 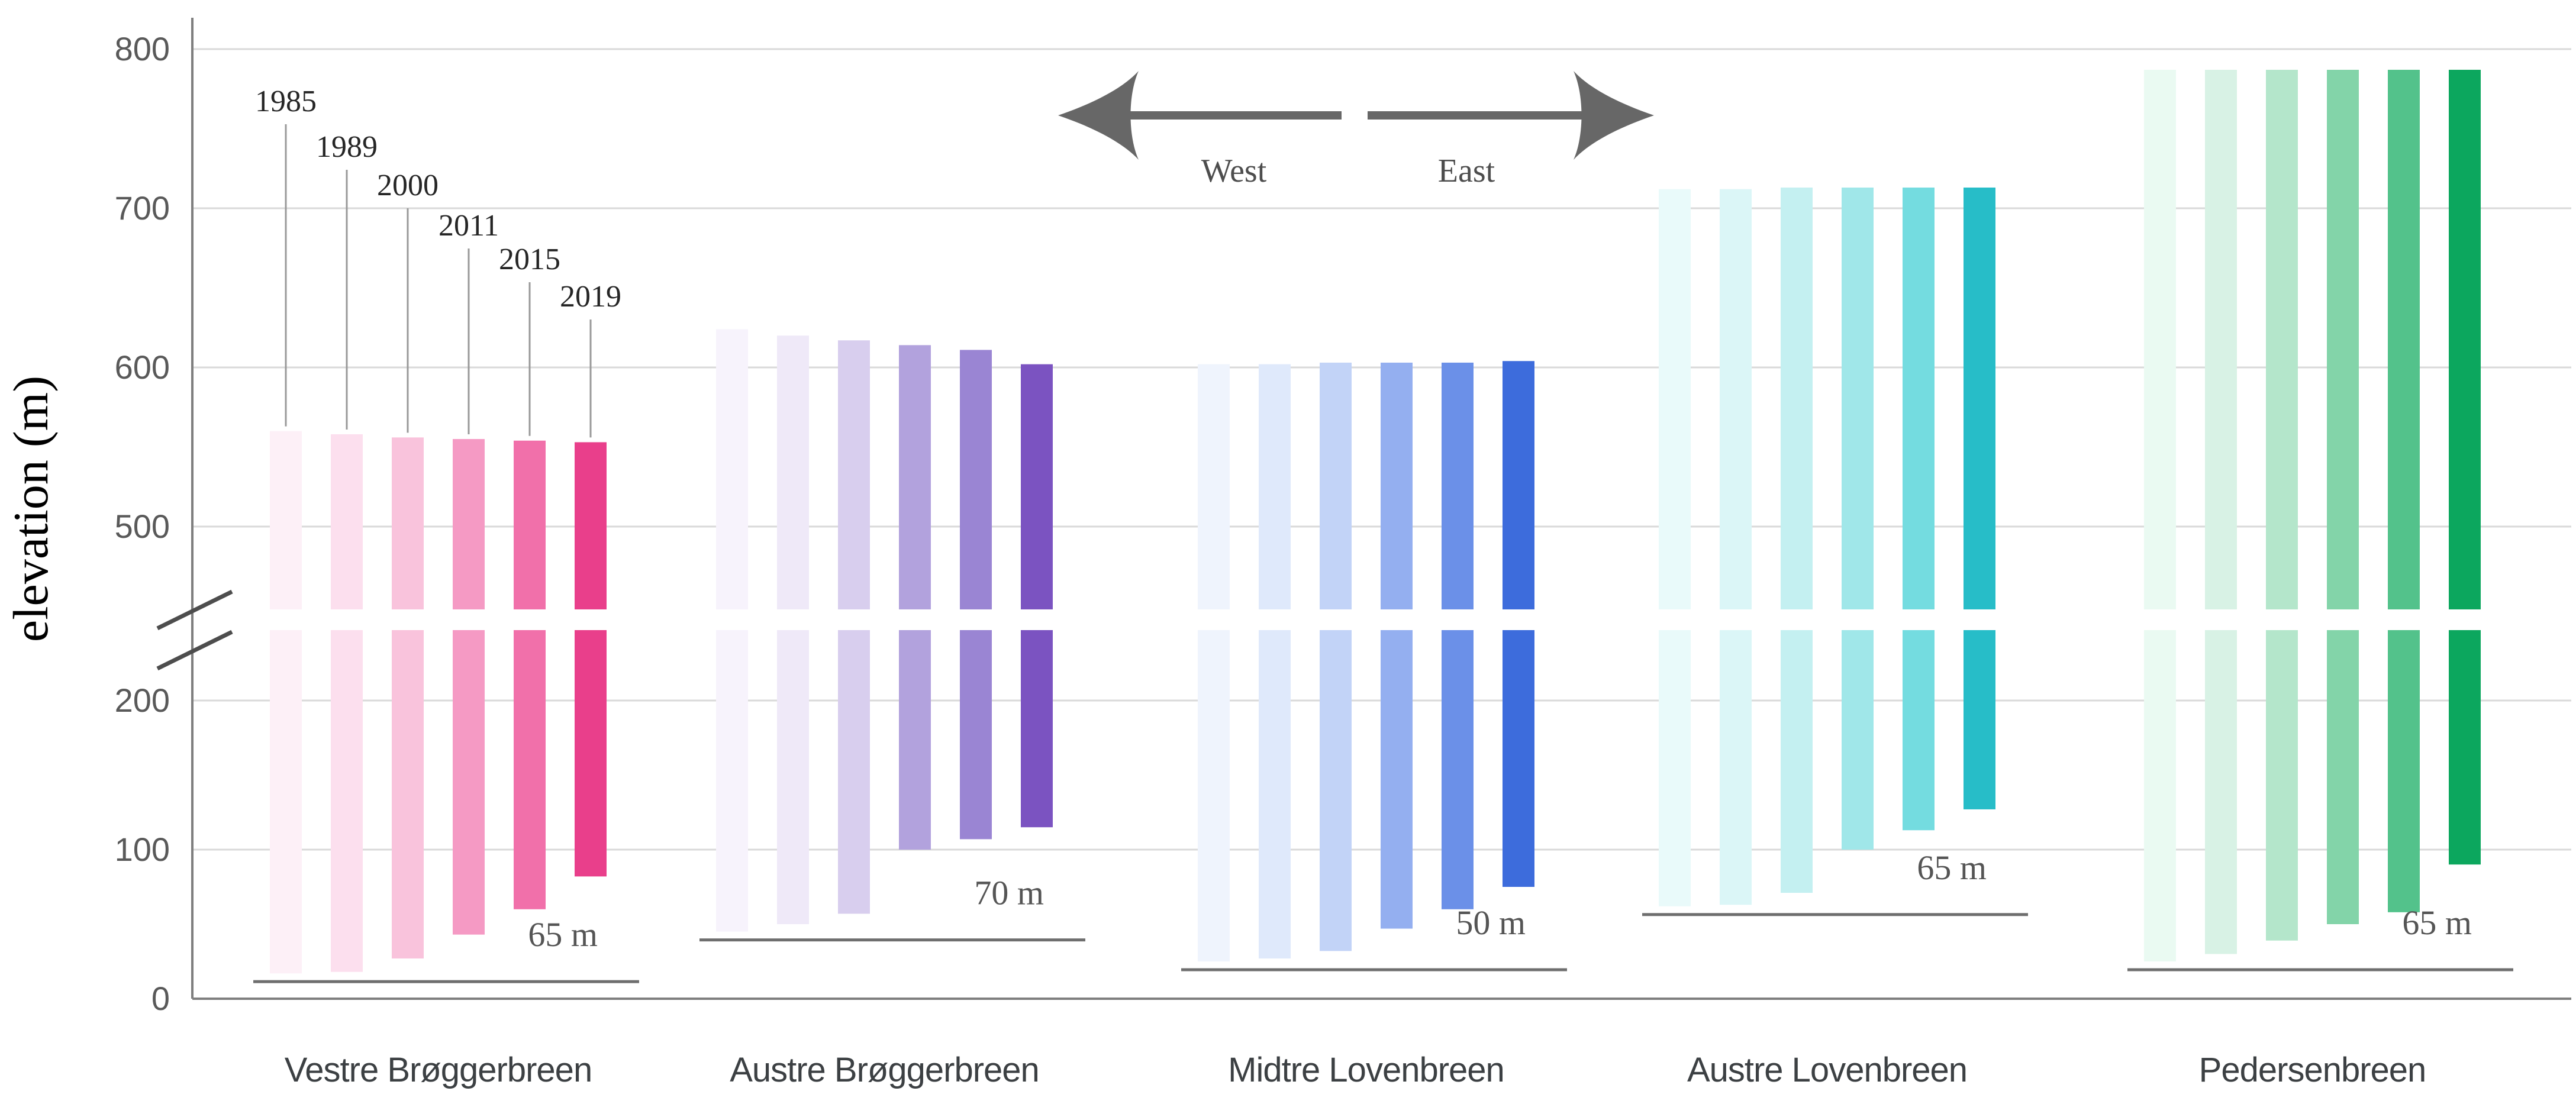 What do you see at coordinates (142, 48) in the screenshot?
I see `y-tick-800: 800` at bounding box center [142, 48].